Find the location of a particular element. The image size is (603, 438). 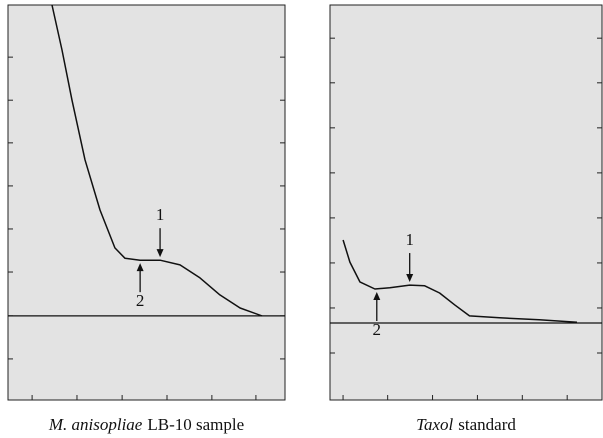

caption-italic: M. anisopliae is located at coordinates (95, 424).